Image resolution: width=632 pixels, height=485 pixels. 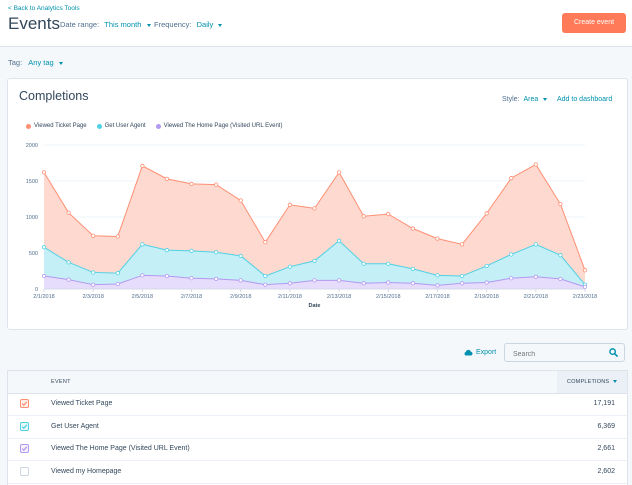 What do you see at coordinates (80, 24) in the screenshot?
I see `date-range-label: Date range:` at bounding box center [80, 24].